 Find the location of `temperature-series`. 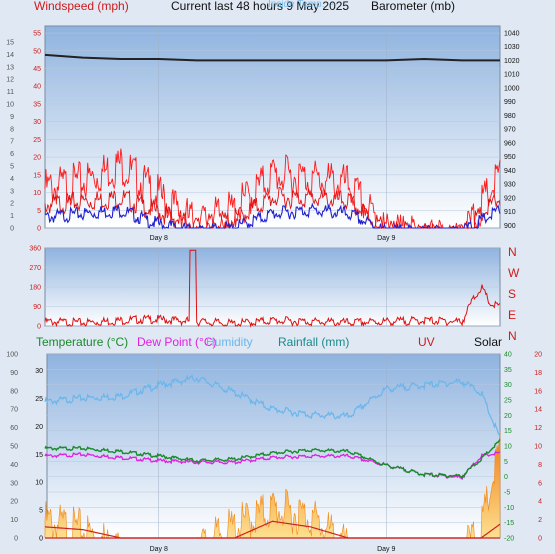

temperature-series is located at coordinates (272, 459).